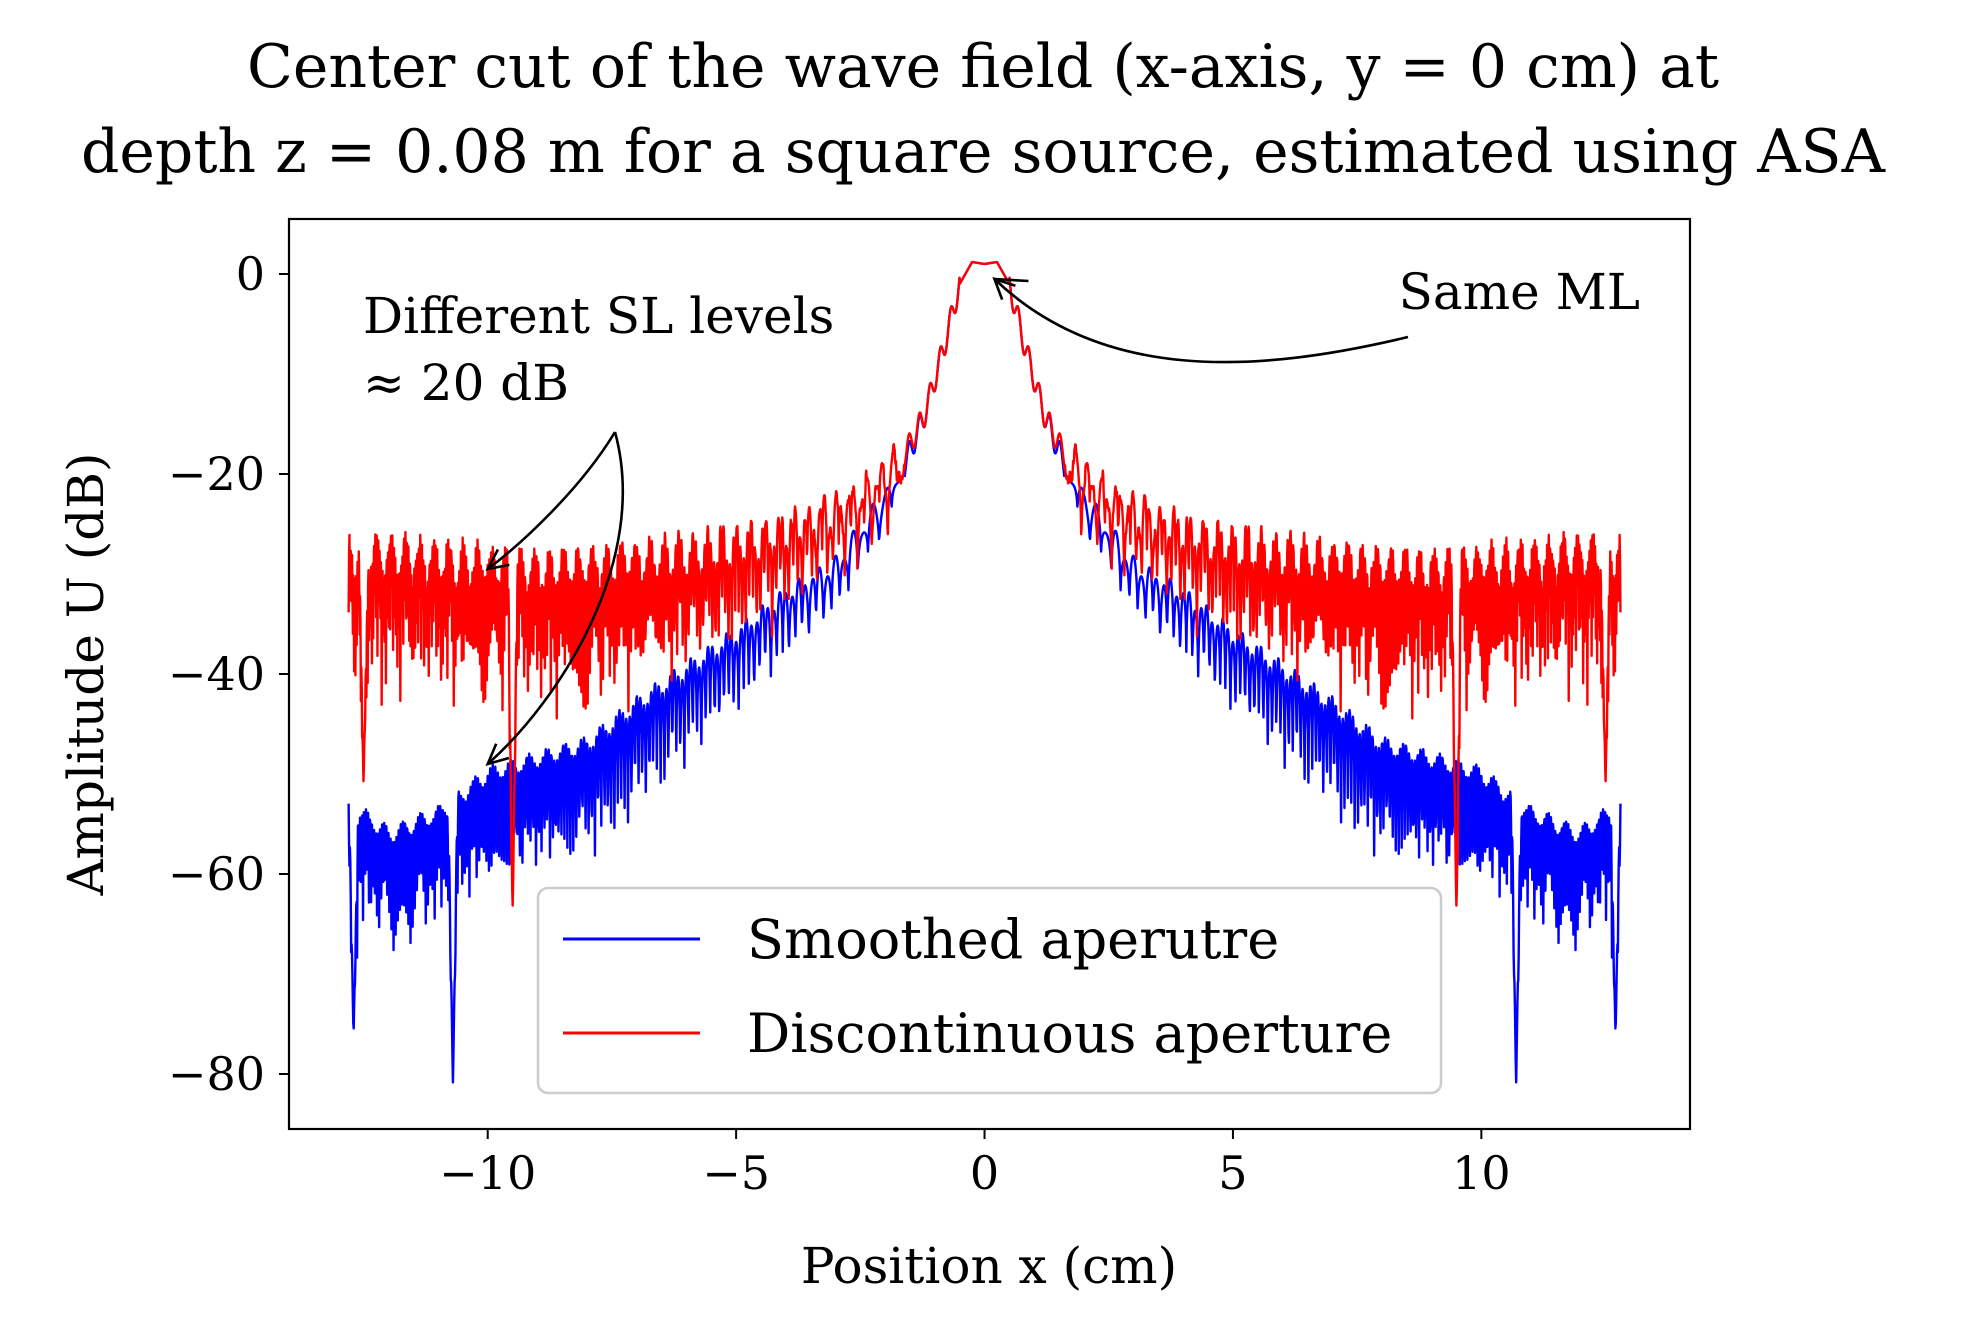 This screenshot has width=1967, height=1324. I want to click on y-axis-ticks: 0 −20 −40 −60 −80, so click(228, 674).